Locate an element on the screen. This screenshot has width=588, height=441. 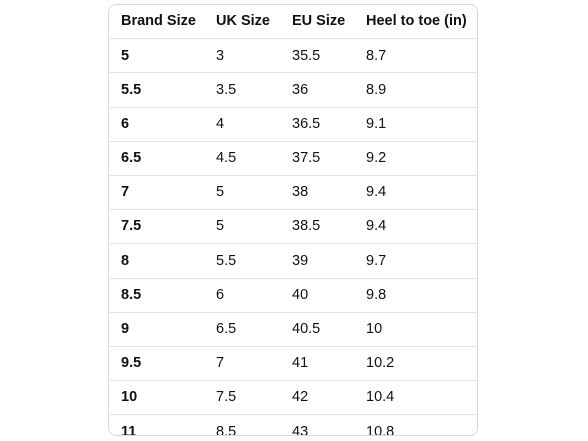
cell-heel-to-toe: 8.9 is located at coordinates (415, 90).